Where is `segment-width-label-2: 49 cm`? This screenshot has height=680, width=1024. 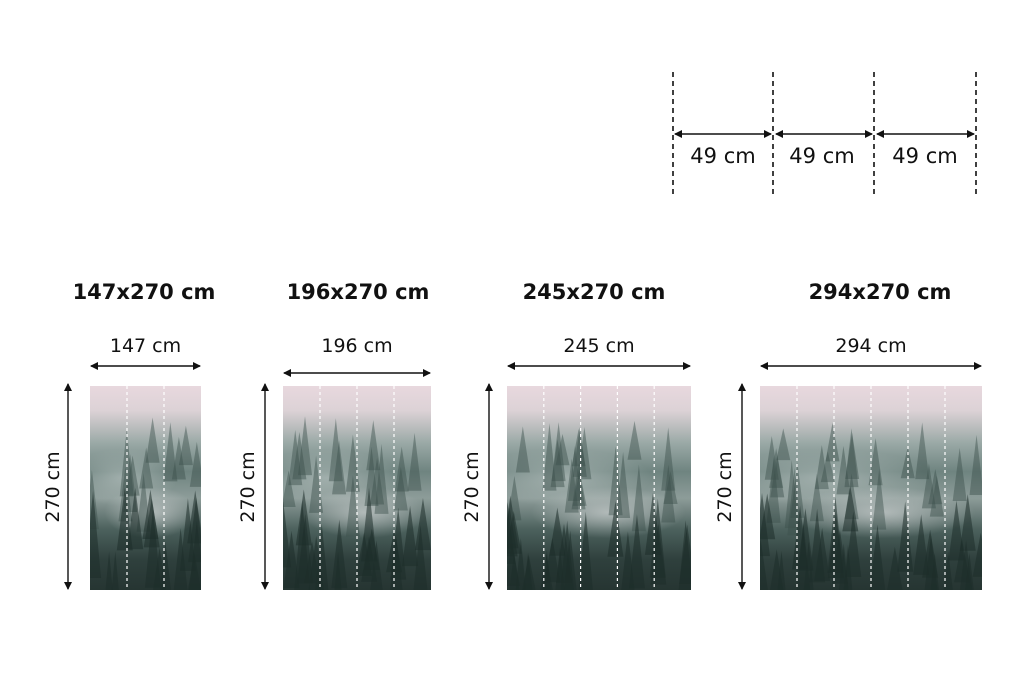
segment-width-label-2: 49 cm is located at coordinates (822, 156).